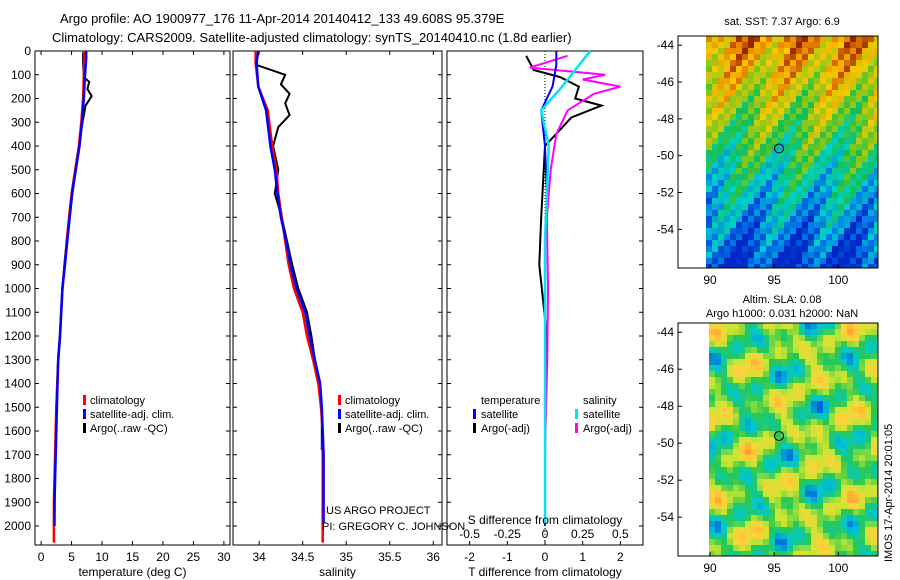 This screenshot has width=900, height=580. I want to click on sst-field, so click(792, 152).